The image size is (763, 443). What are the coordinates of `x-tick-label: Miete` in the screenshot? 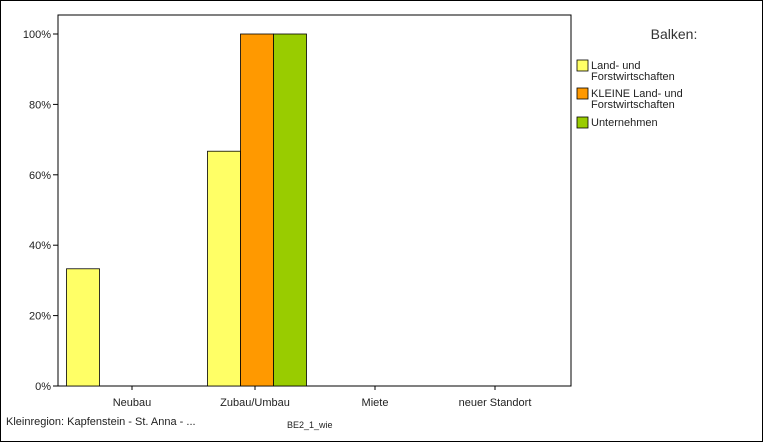 It's located at (375, 403).